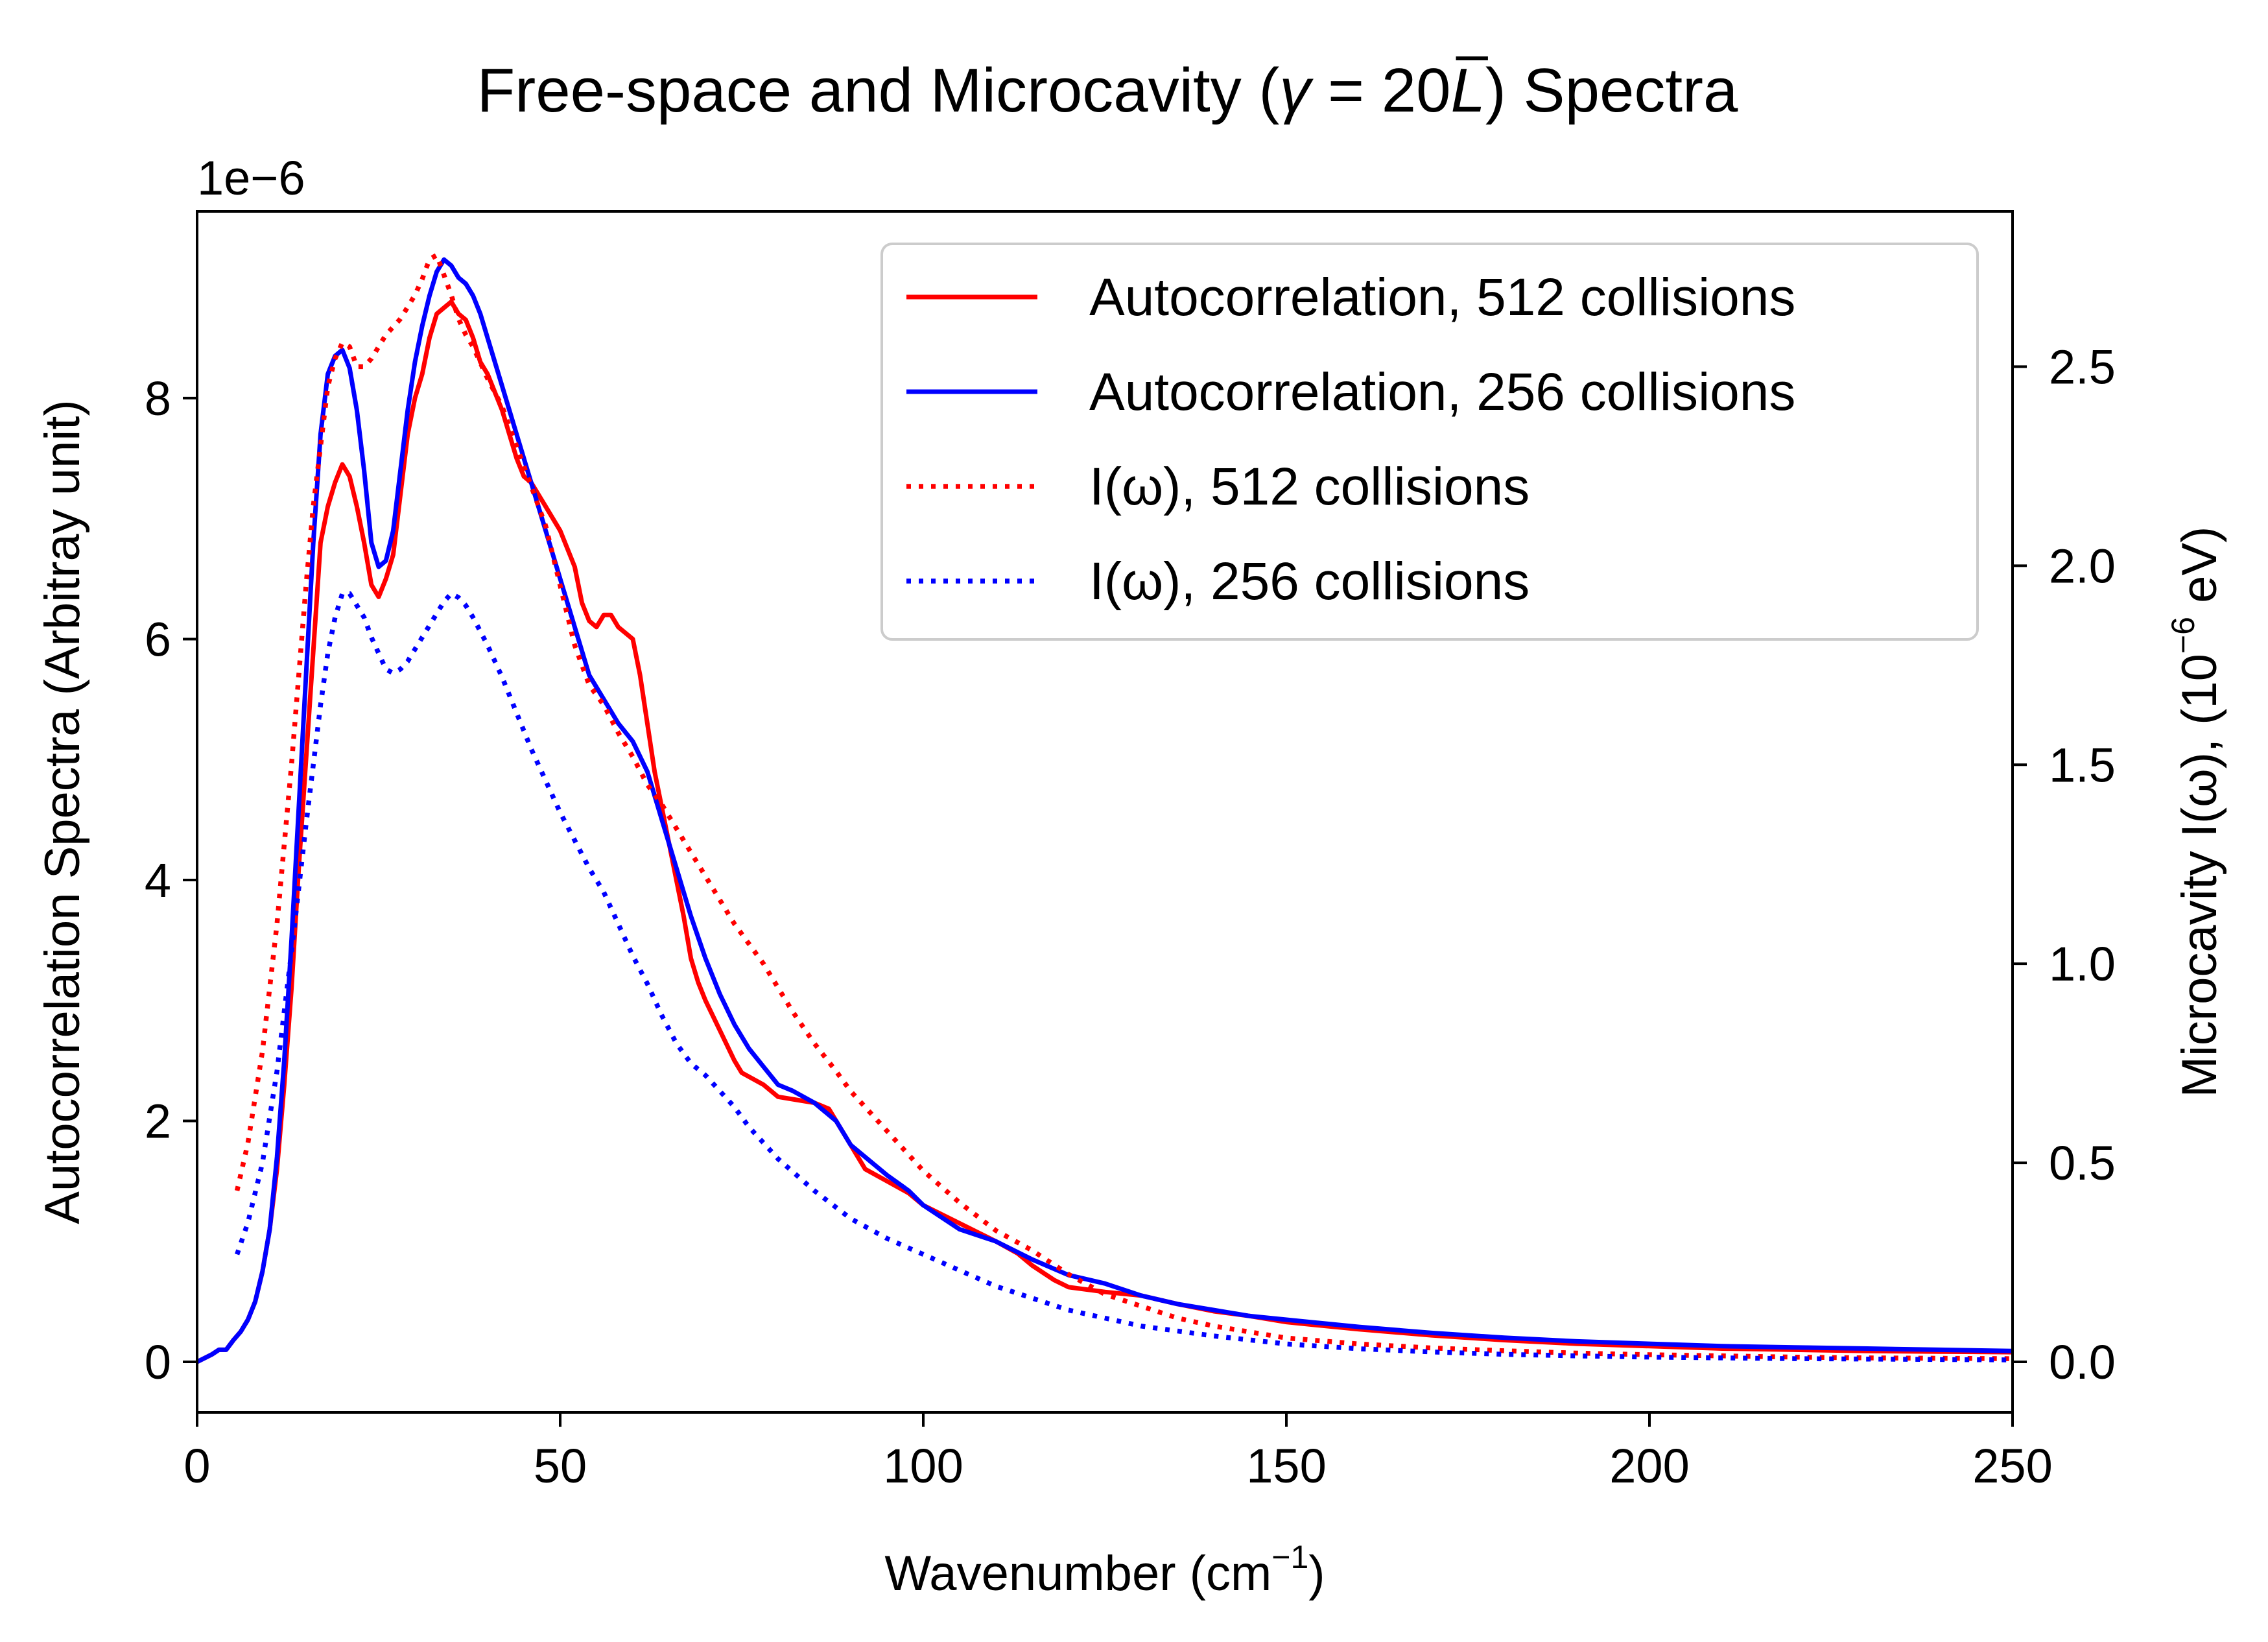  I want to click on x-axis-label: Wavenumber (cm−1), so click(1104, 1570).